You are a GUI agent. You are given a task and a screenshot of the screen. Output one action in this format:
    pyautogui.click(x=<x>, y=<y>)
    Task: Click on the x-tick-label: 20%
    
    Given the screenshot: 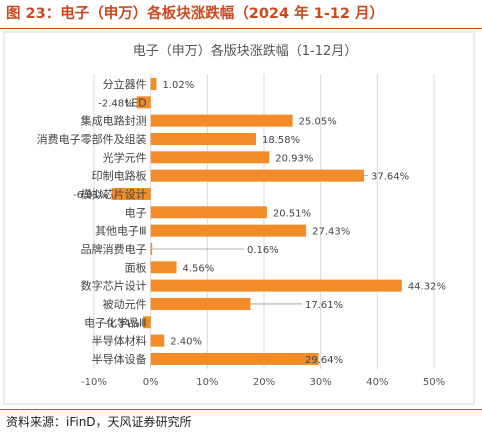 What is the action you would take?
    pyautogui.click(x=264, y=382)
    